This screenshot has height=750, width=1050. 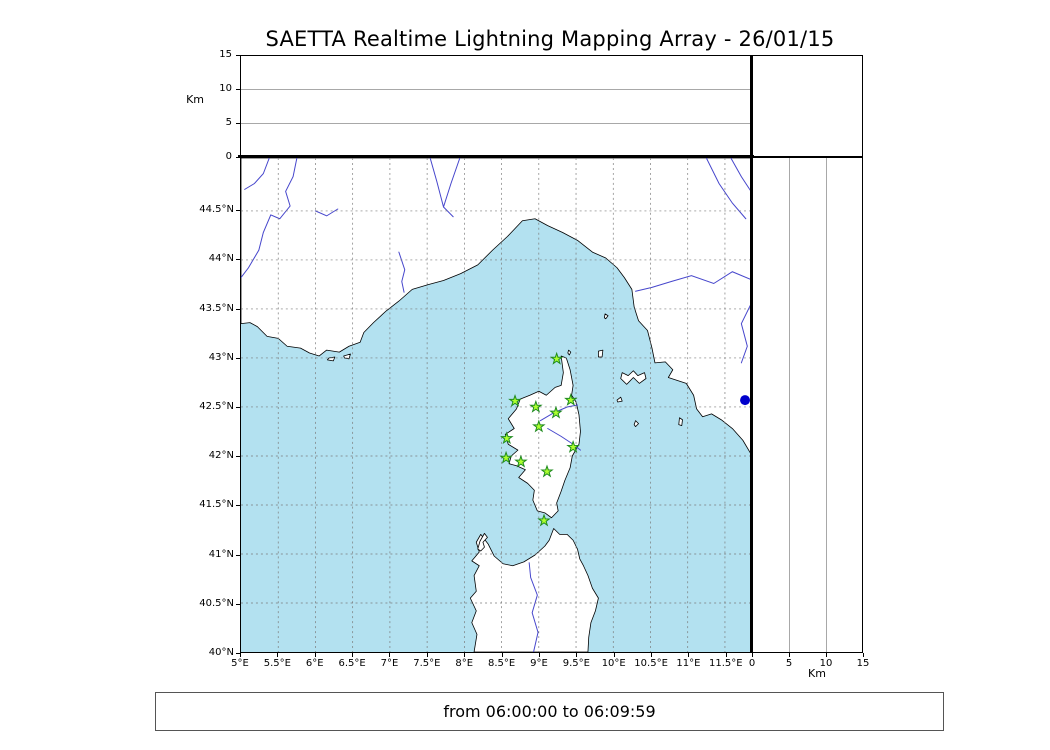 I want to click on lat-tick-label: 42°N, so click(x=221, y=456).